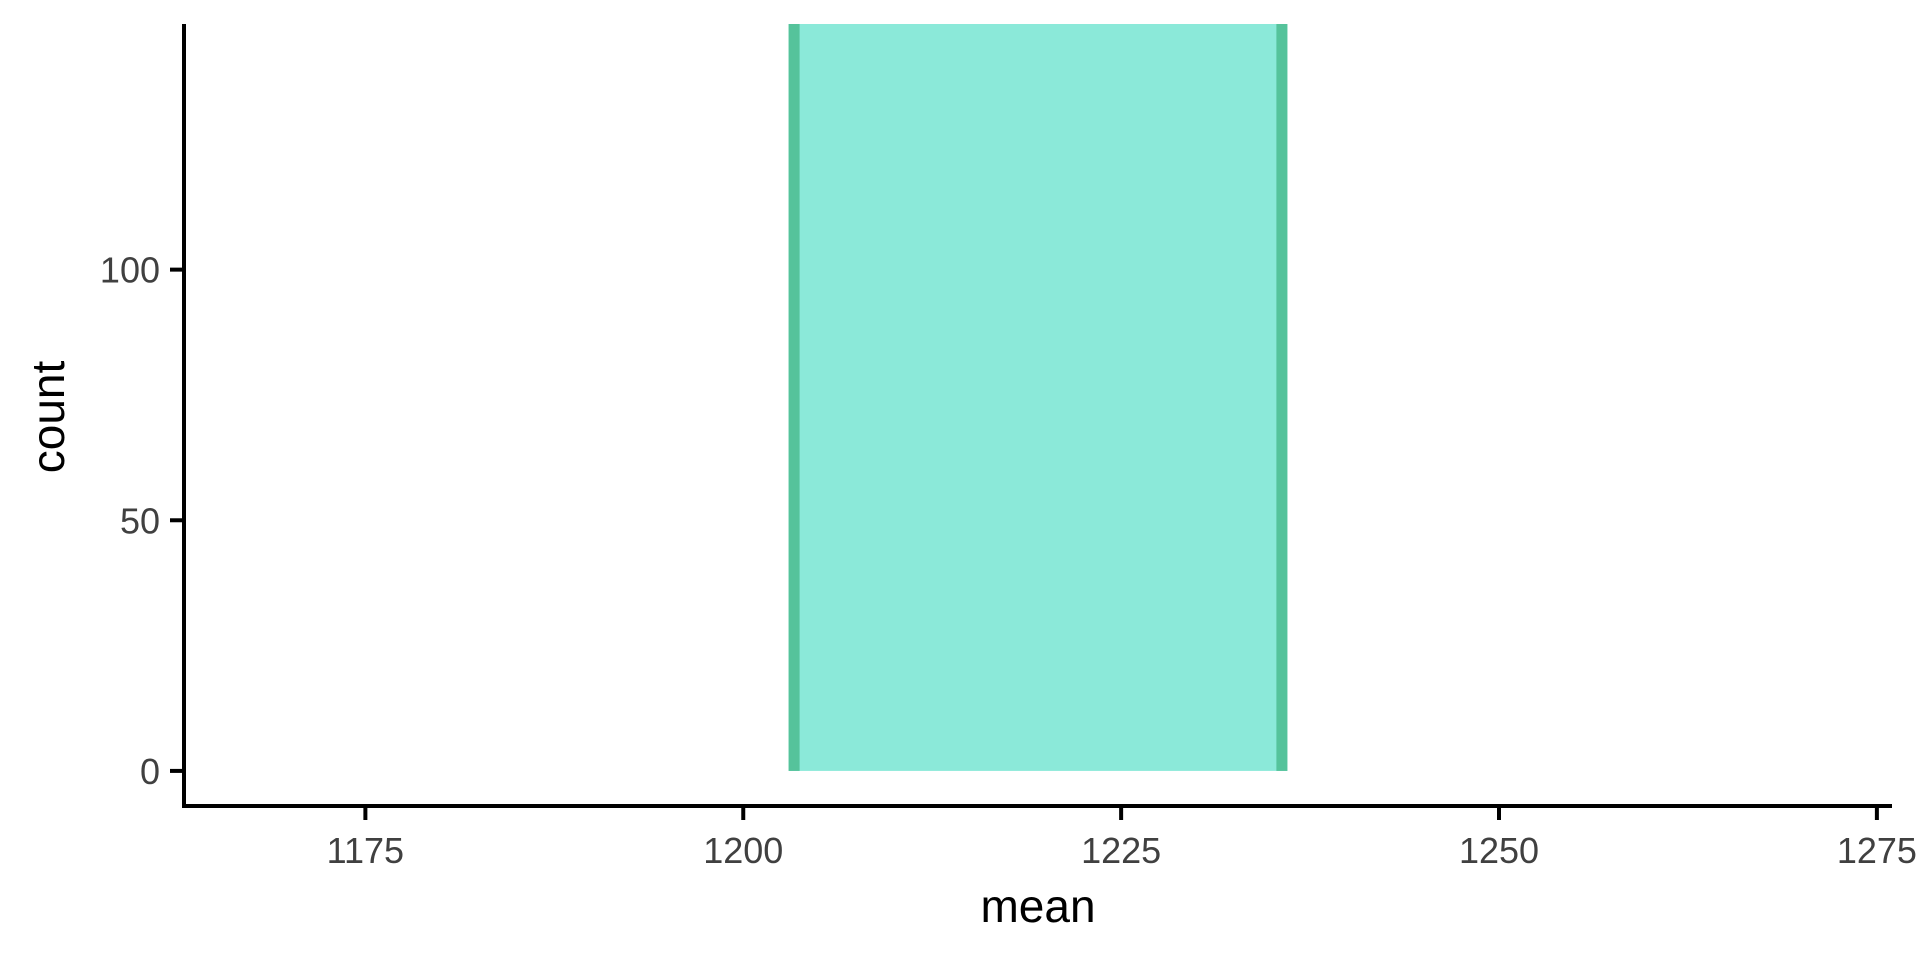  What do you see at coordinates (1499, 850) in the screenshot?
I see `x-tick-label: 1250` at bounding box center [1499, 850].